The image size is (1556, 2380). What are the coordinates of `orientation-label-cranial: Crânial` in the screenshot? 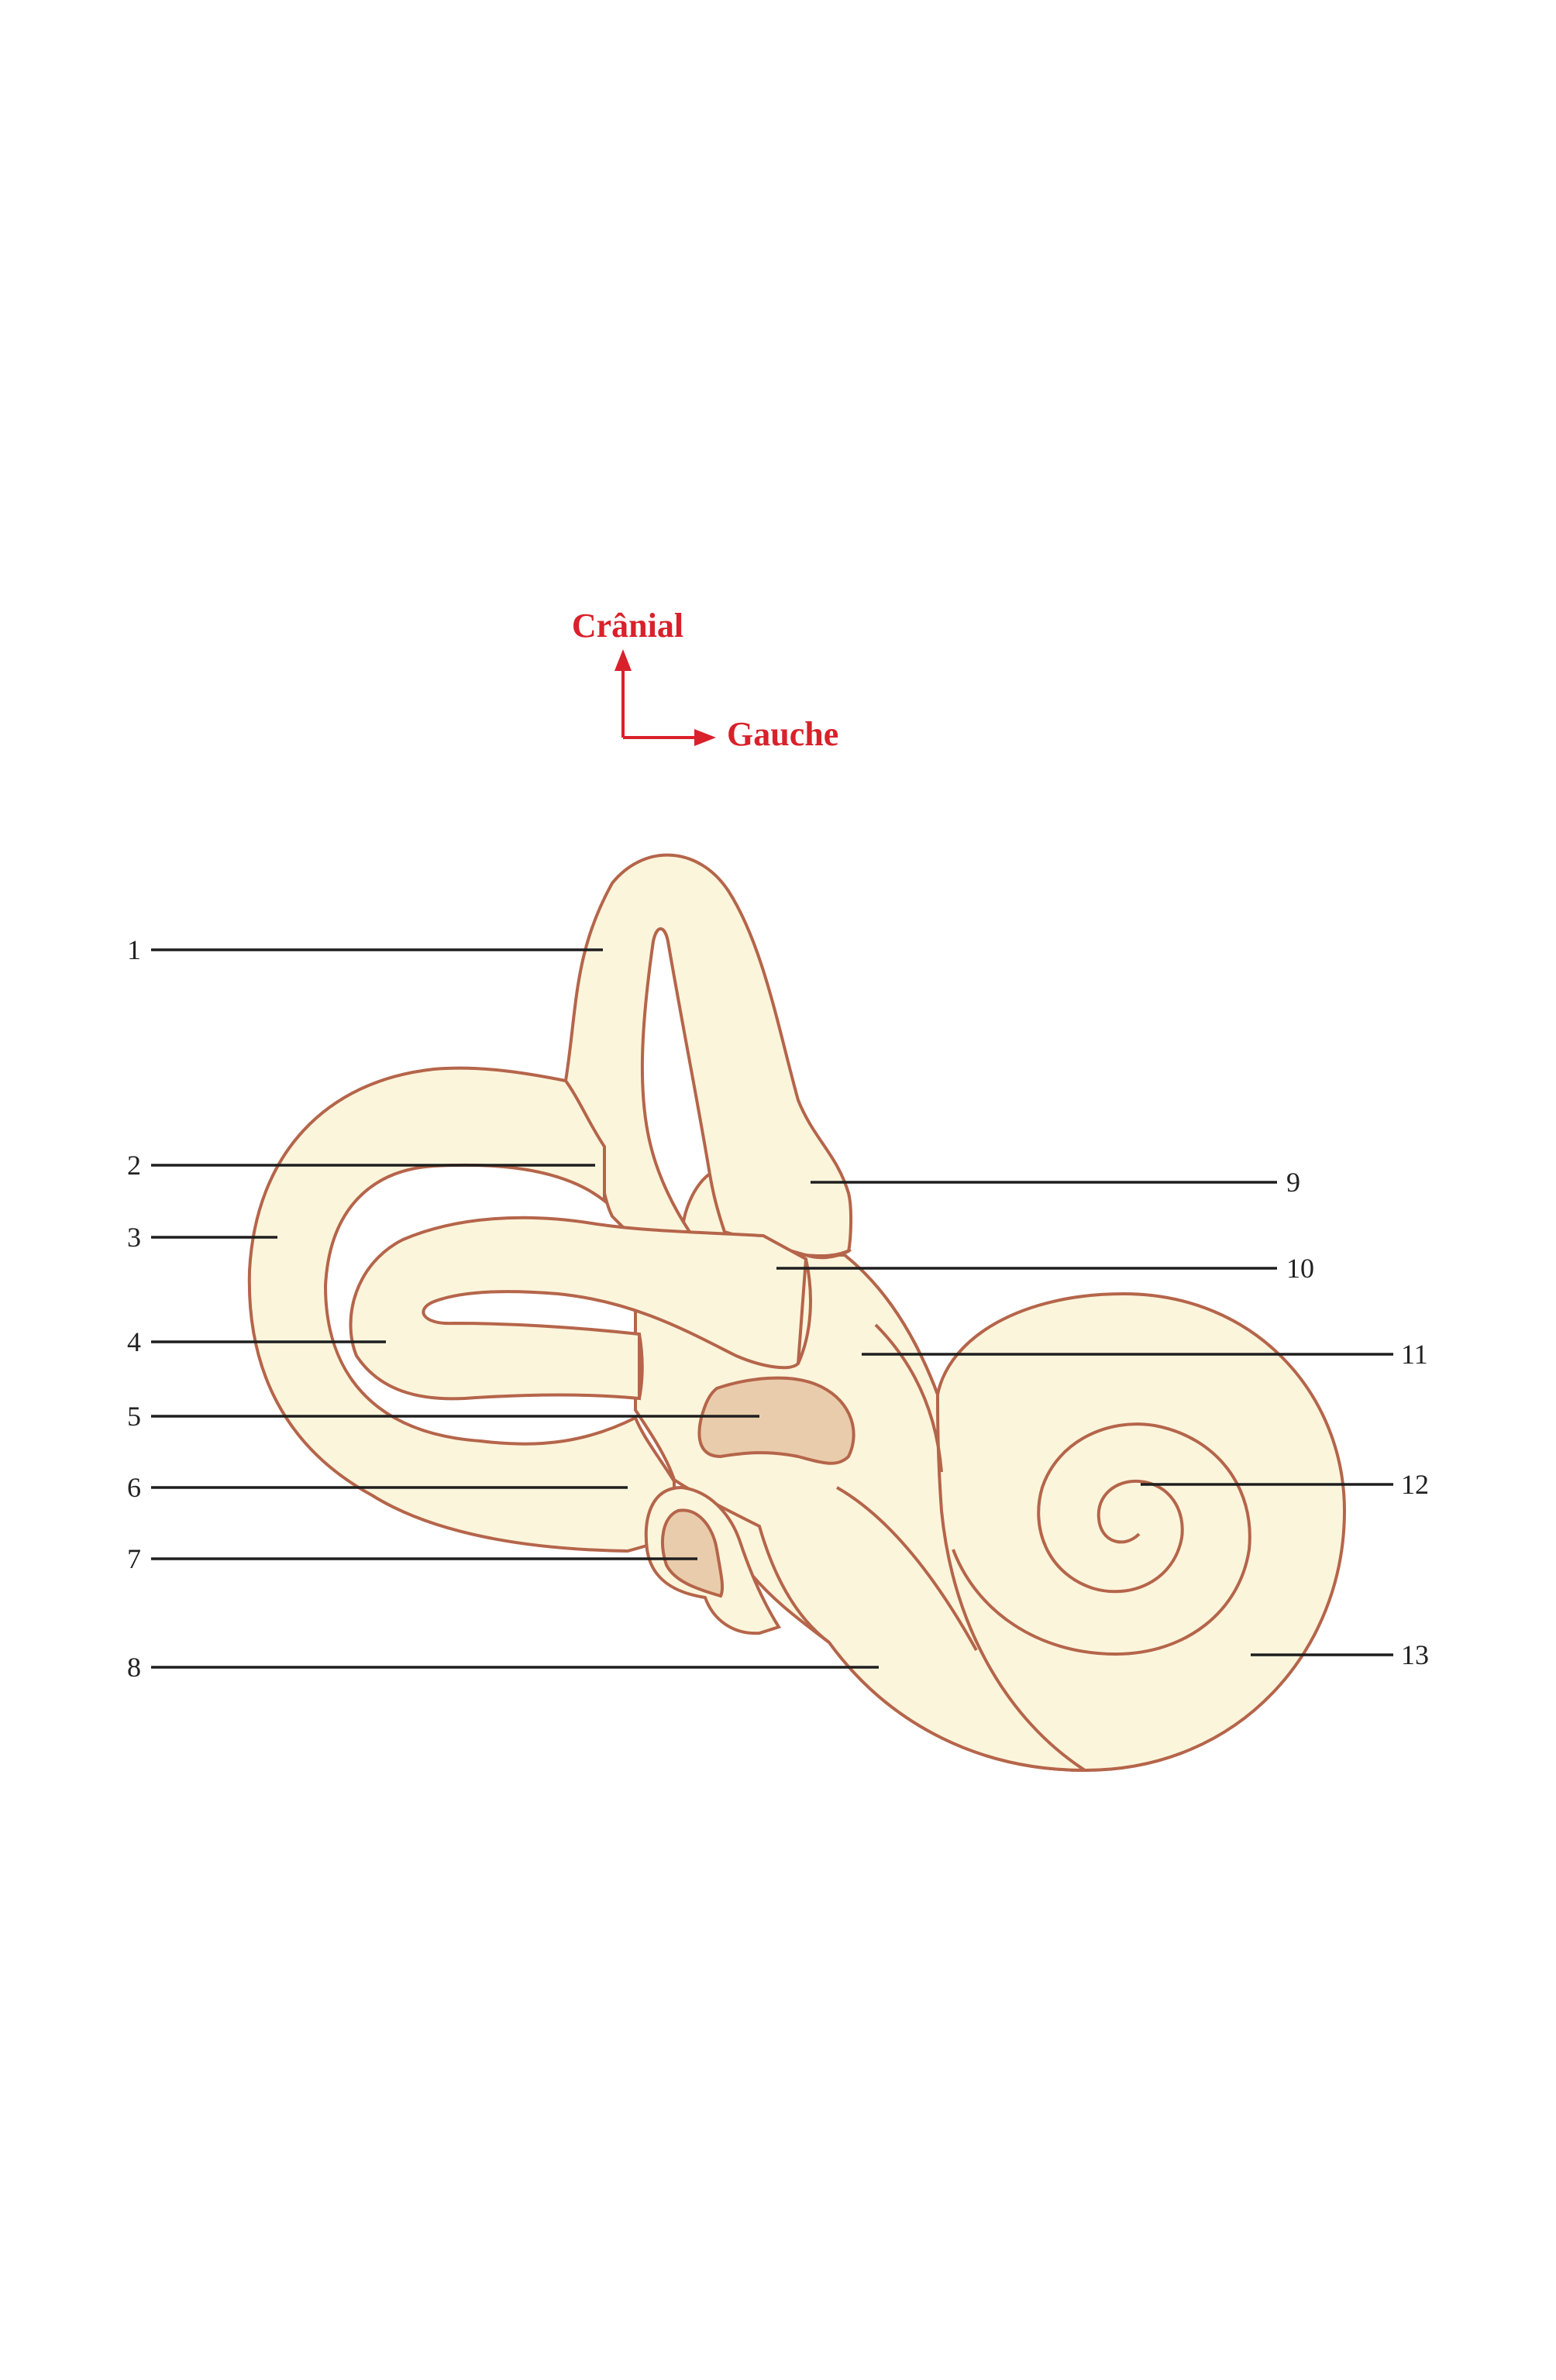 It's located at (627, 626).